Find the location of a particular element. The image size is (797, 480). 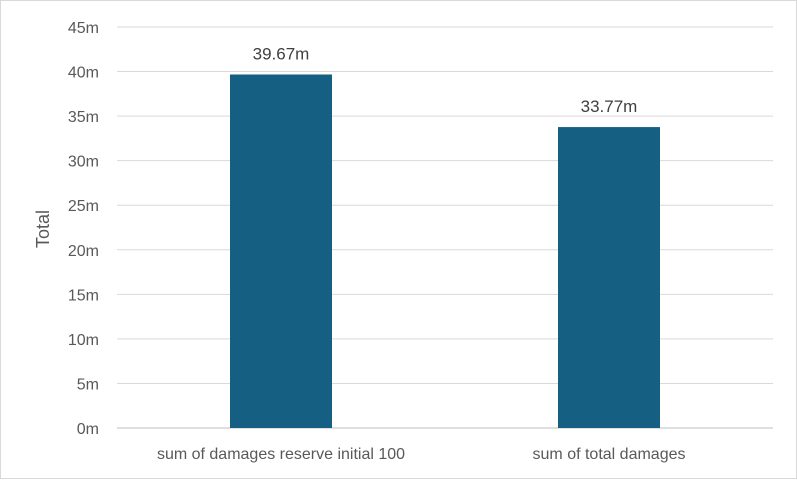

y-tick-label: 10m is located at coordinates (83, 340).